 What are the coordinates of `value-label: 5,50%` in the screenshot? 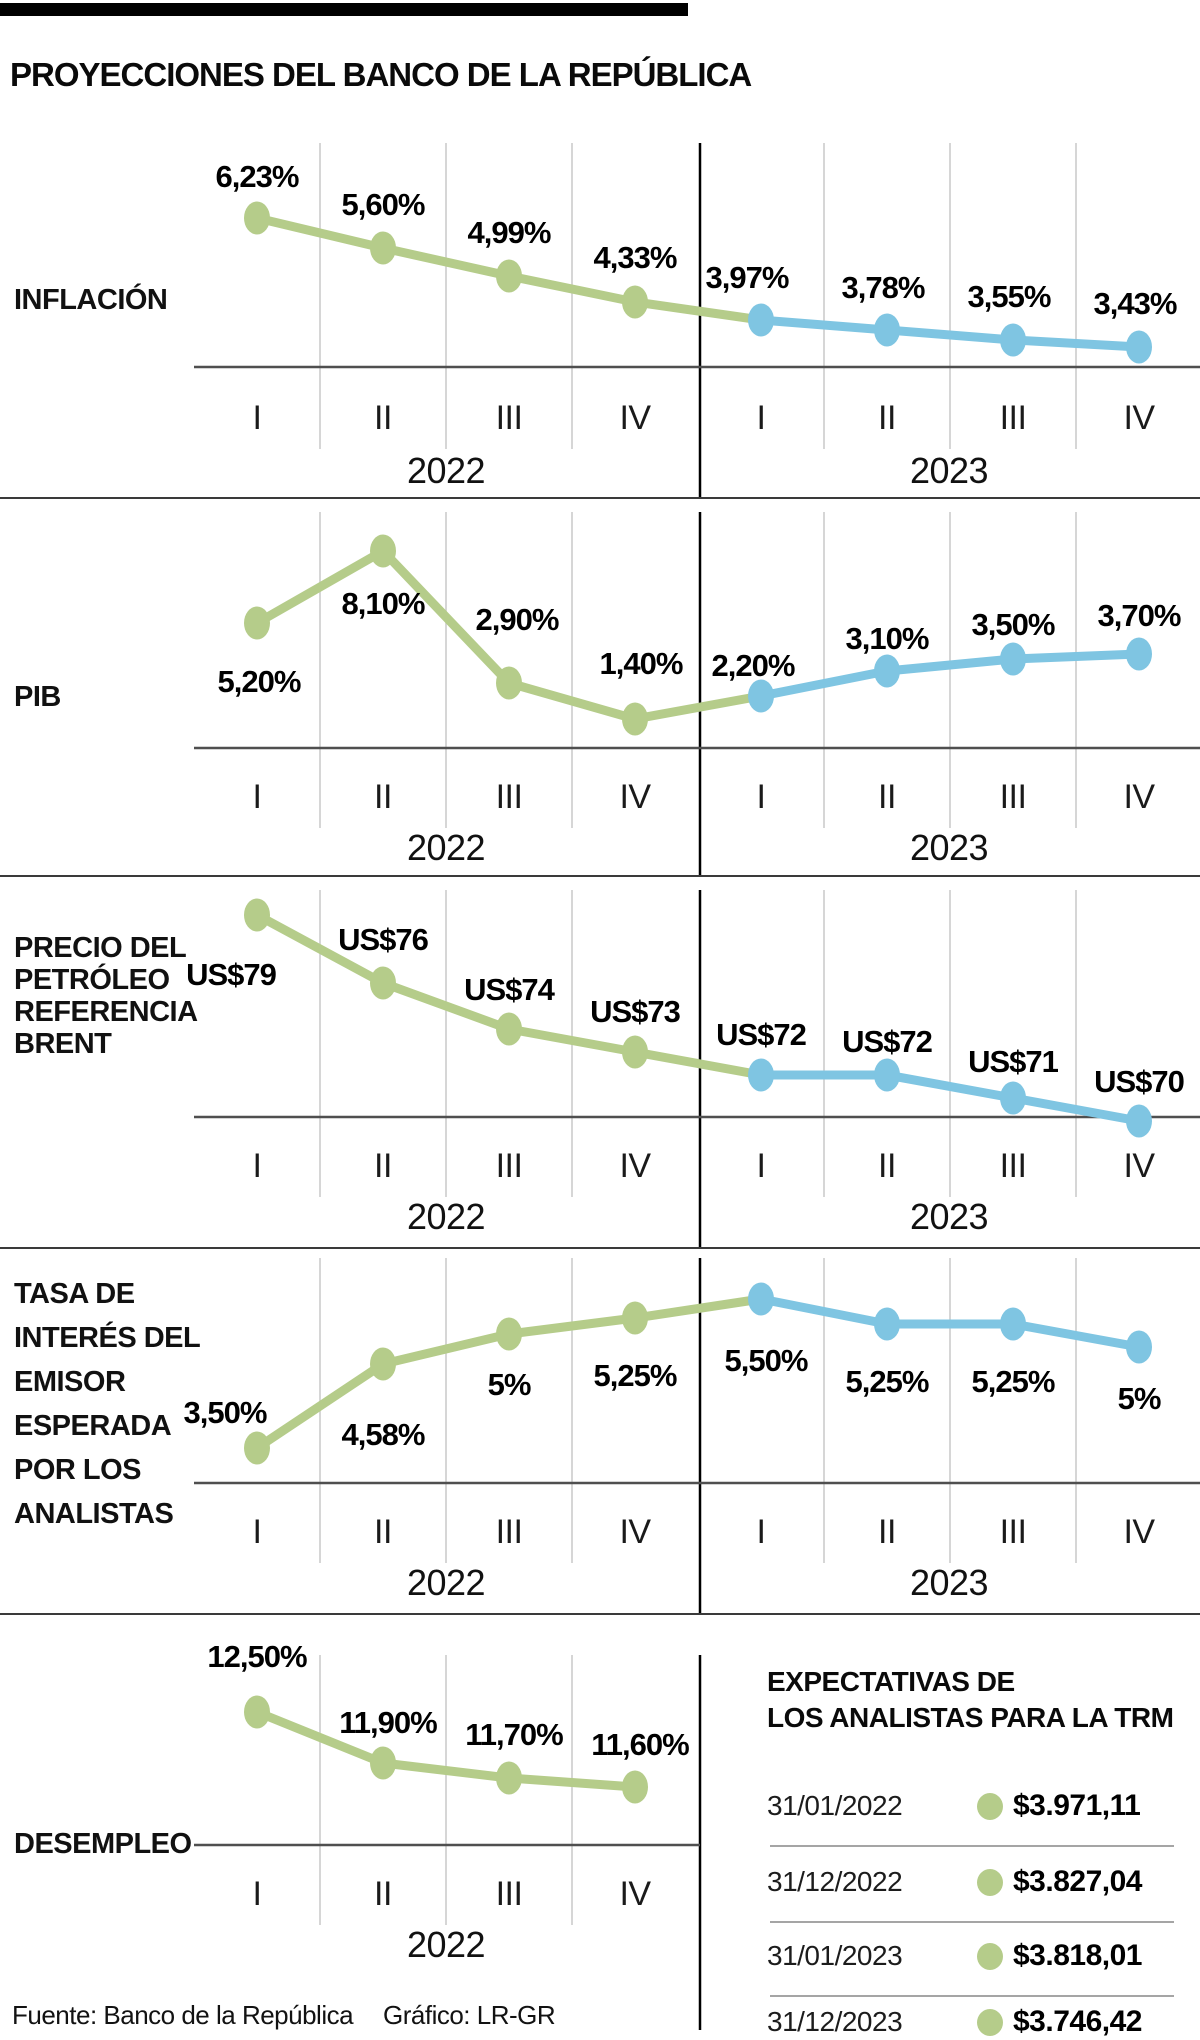 It's located at (766, 1360).